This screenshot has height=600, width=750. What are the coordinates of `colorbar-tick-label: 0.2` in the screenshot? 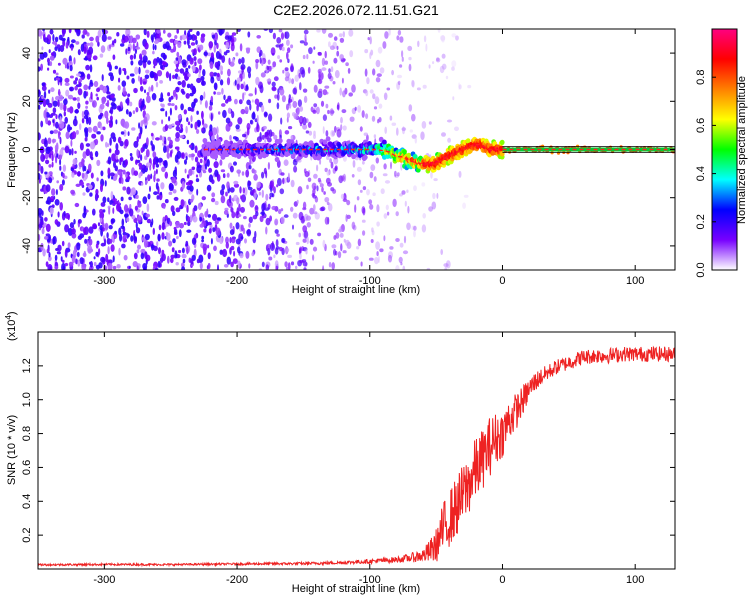 It's located at (701, 221).